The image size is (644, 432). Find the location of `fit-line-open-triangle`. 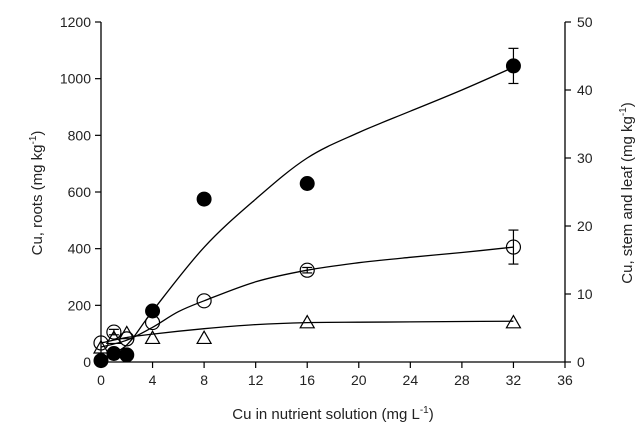

fit-line-open-triangle is located at coordinates (307, 332).